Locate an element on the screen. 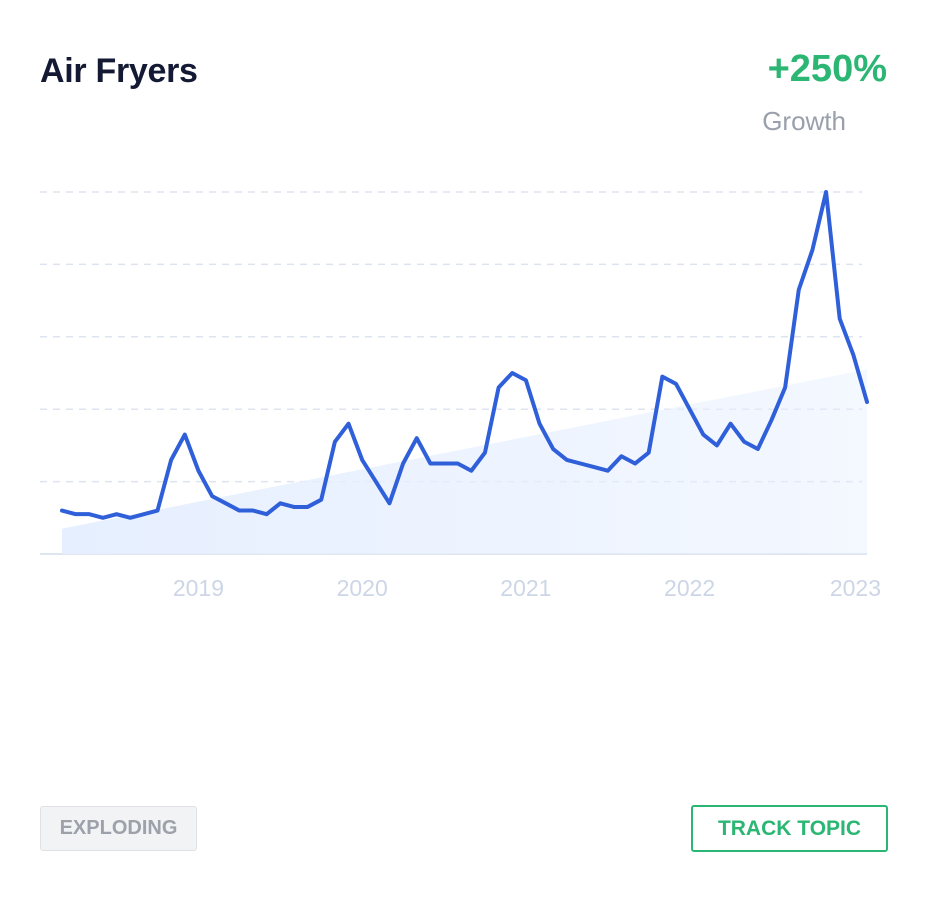 This screenshot has width=934, height=897. x-tick-label: 2023 is located at coordinates (855, 588).